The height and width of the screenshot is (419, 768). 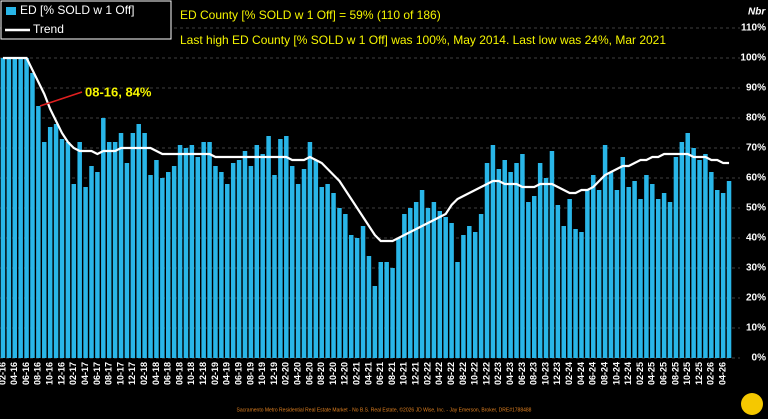 What do you see at coordinates (61, 373) in the screenshot?
I see `x-tick-label: 12-16` at bounding box center [61, 373].